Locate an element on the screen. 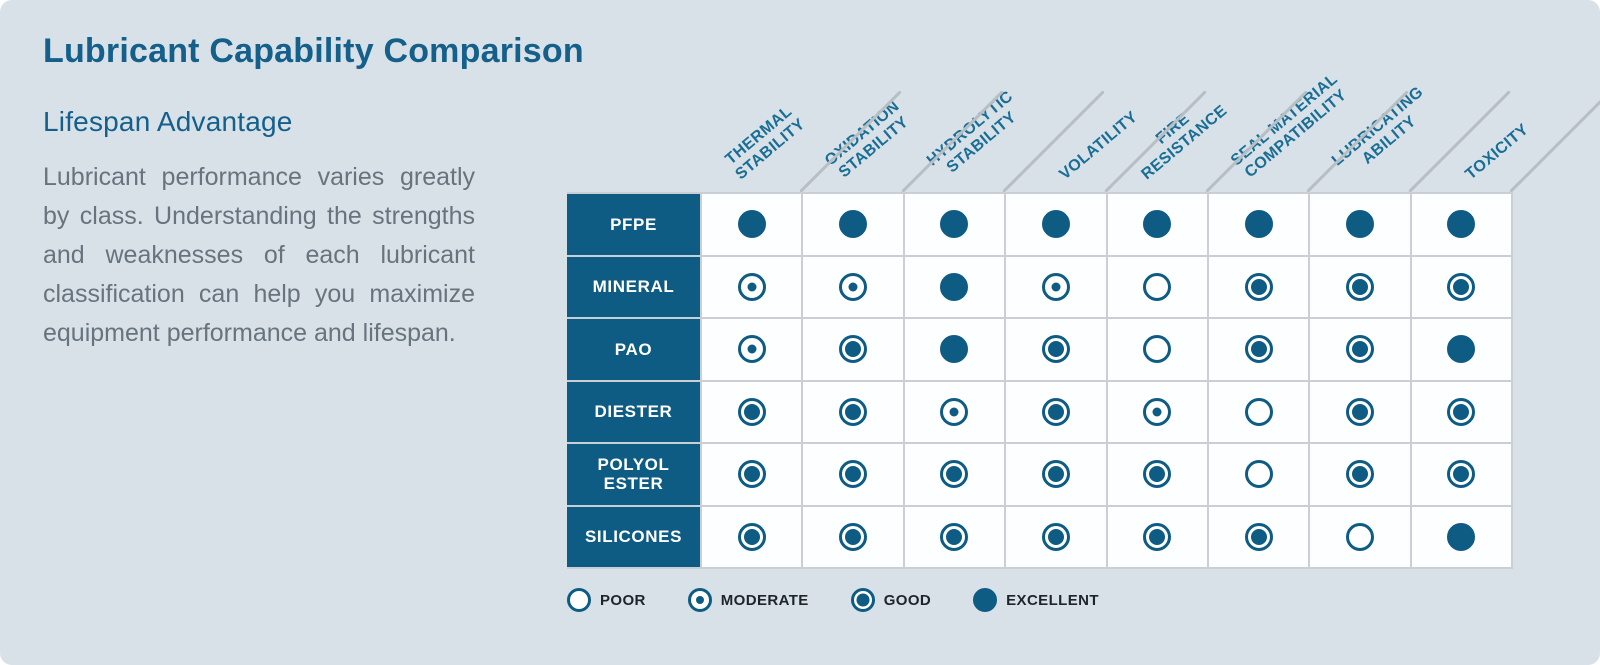  row-header: SILICONES is located at coordinates (633, 536).